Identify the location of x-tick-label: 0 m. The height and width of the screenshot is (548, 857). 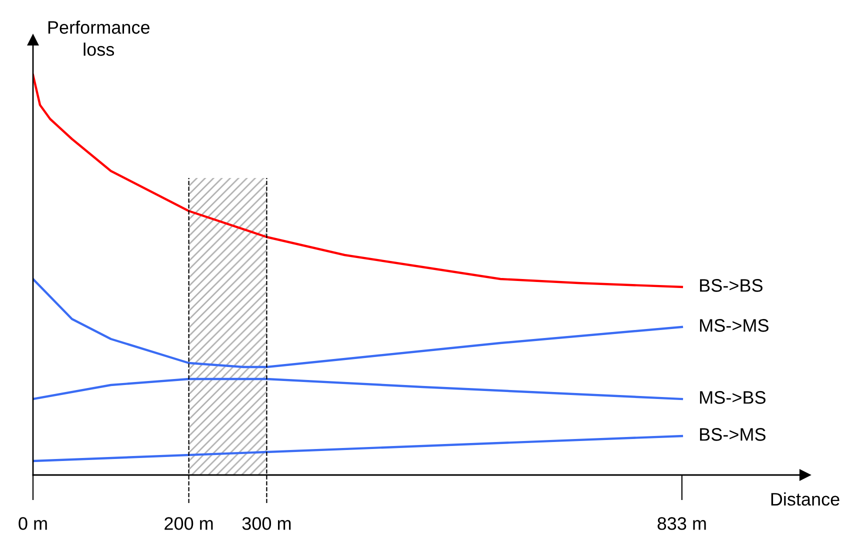
(32, 523).